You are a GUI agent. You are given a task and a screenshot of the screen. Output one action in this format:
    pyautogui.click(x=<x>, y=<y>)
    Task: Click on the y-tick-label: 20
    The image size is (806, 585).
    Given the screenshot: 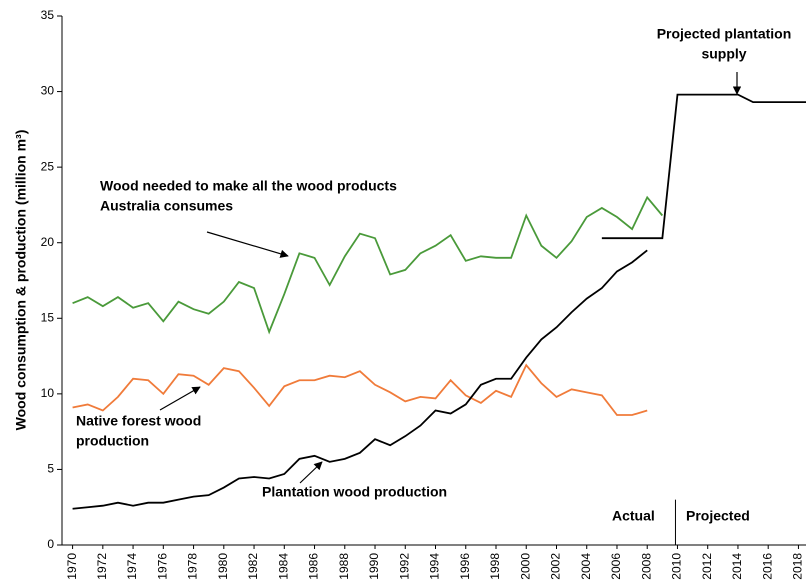 What is the action you would take?
    pyautogui.click(x=48, y=242)
    